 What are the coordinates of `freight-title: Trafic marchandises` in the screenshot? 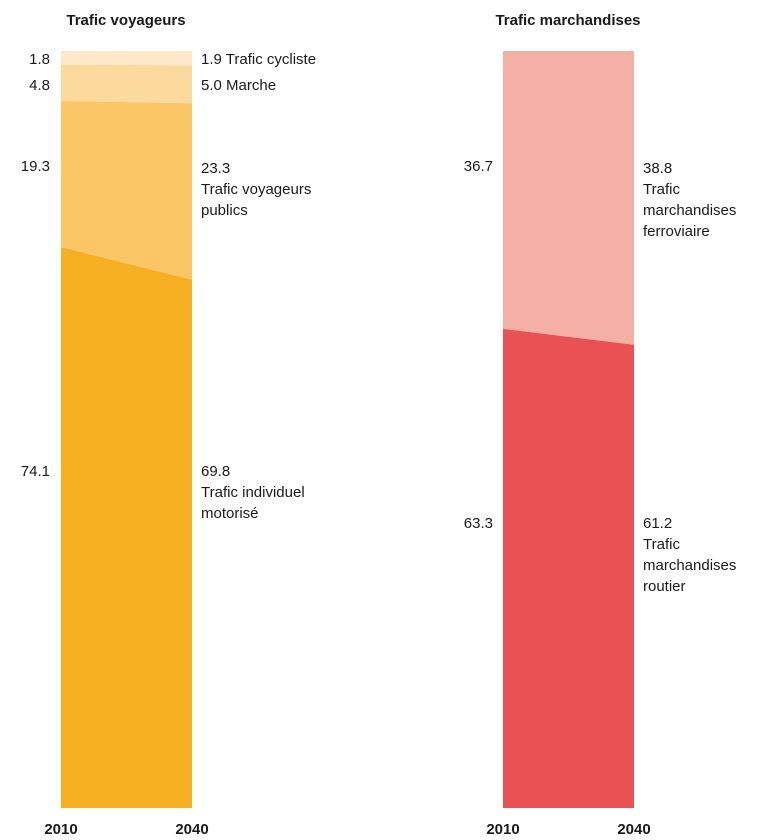 It's located at (567, 20).